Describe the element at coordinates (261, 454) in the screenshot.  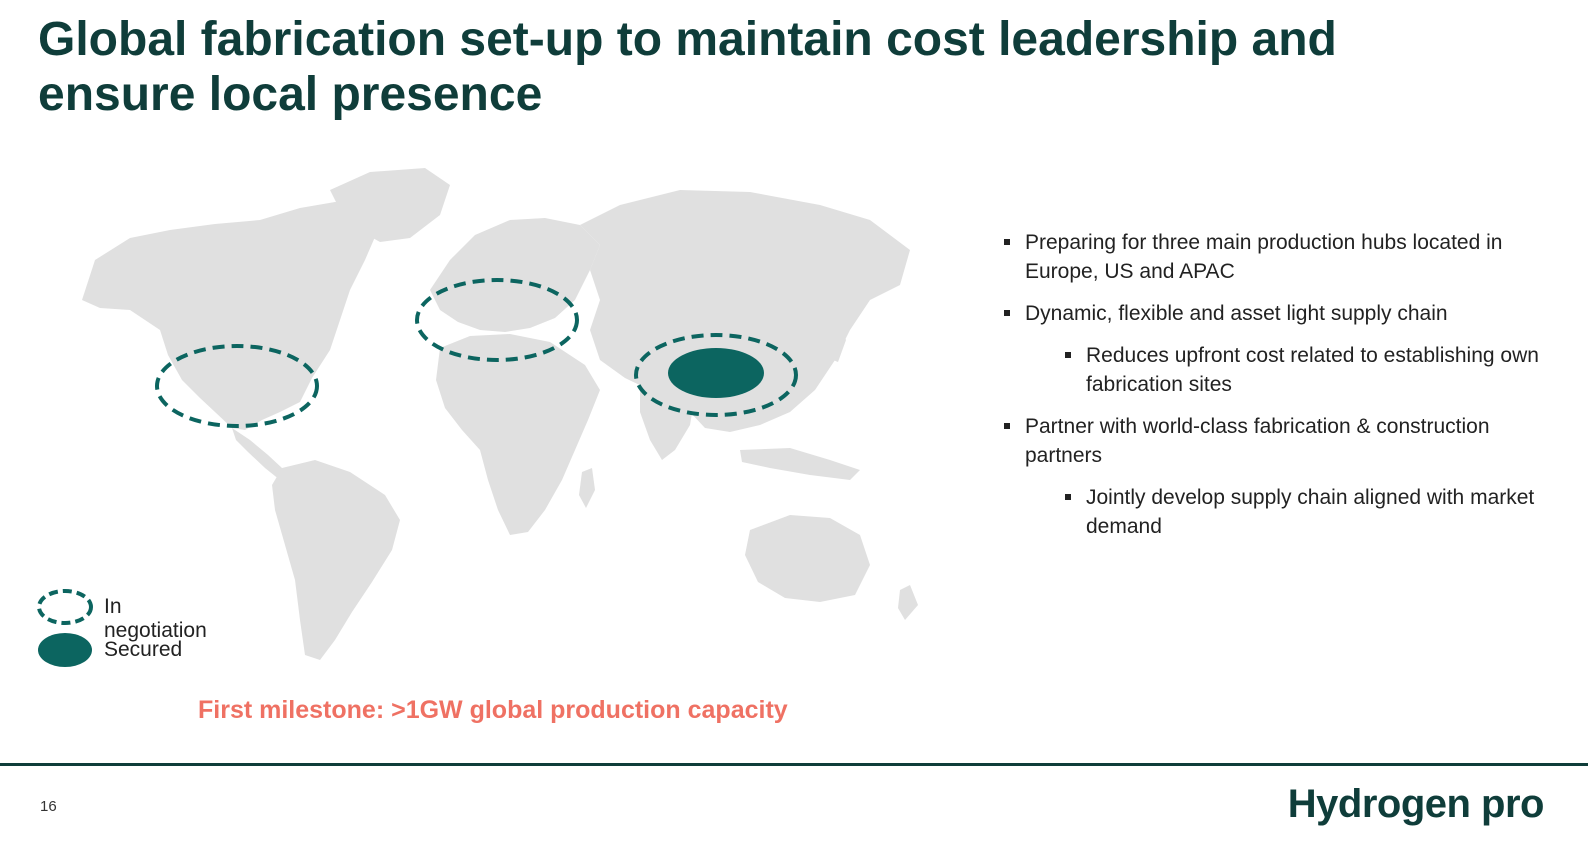
I see `landmass-central-america` at that location.